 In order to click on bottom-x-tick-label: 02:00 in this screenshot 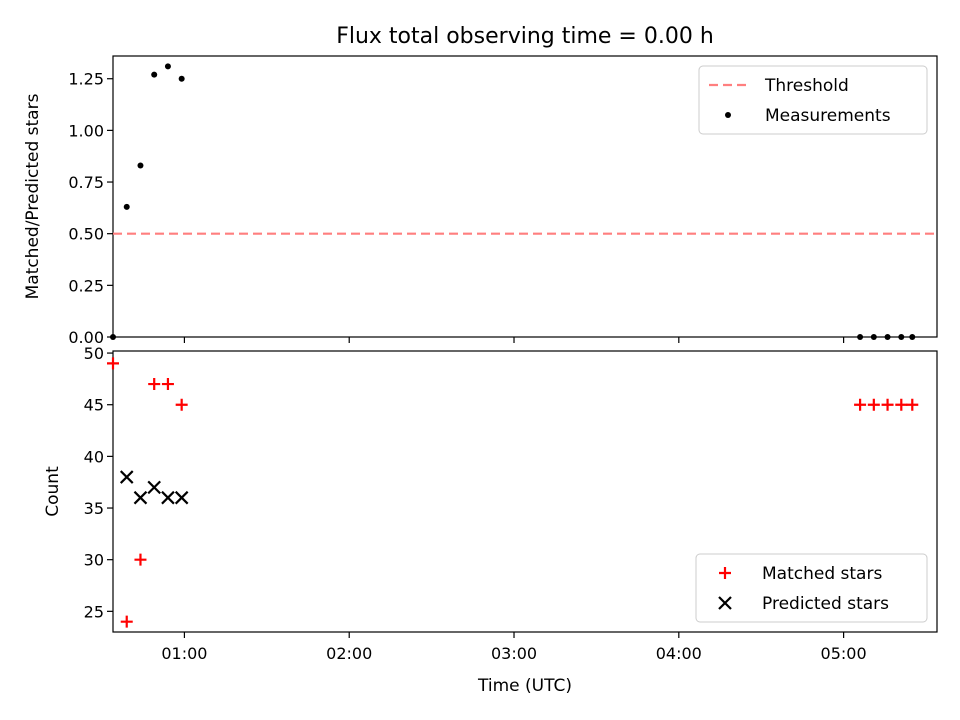, I will do `click(349, 653)`.